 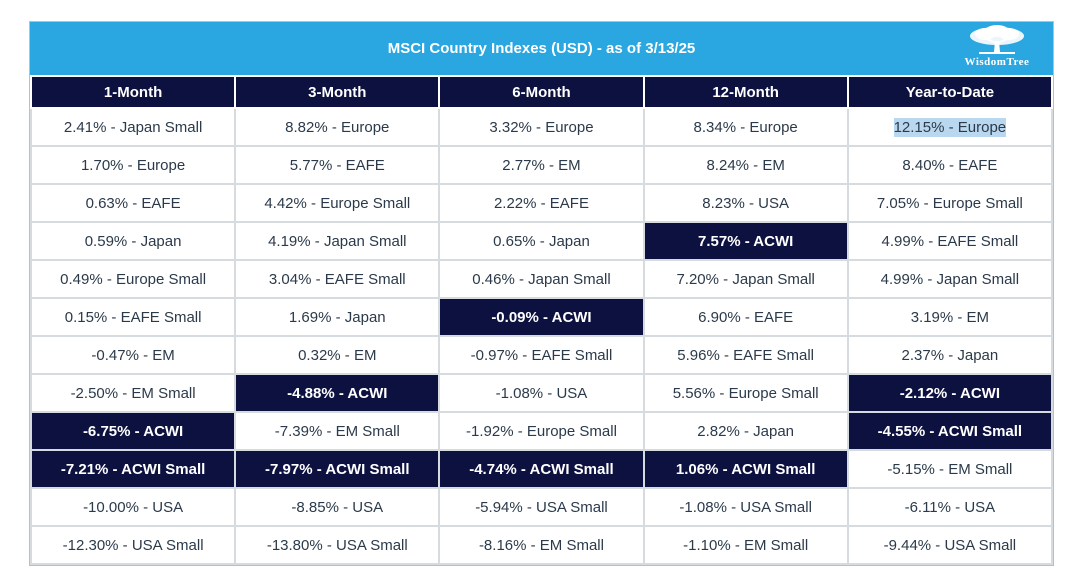 I want to click on wisdomtree-logo: WisdomTree, so click(x=997, y=49).